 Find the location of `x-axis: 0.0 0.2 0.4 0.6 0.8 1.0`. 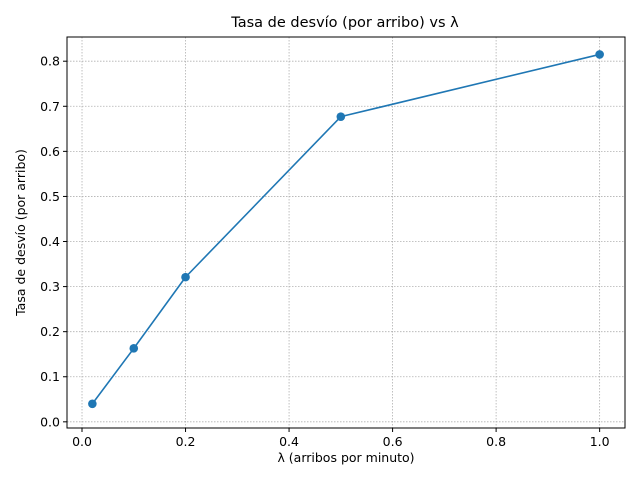

x-axis: 0.0 0.2 0.4 0.6 0.8 1.0 is located at coordinates (341, 438).